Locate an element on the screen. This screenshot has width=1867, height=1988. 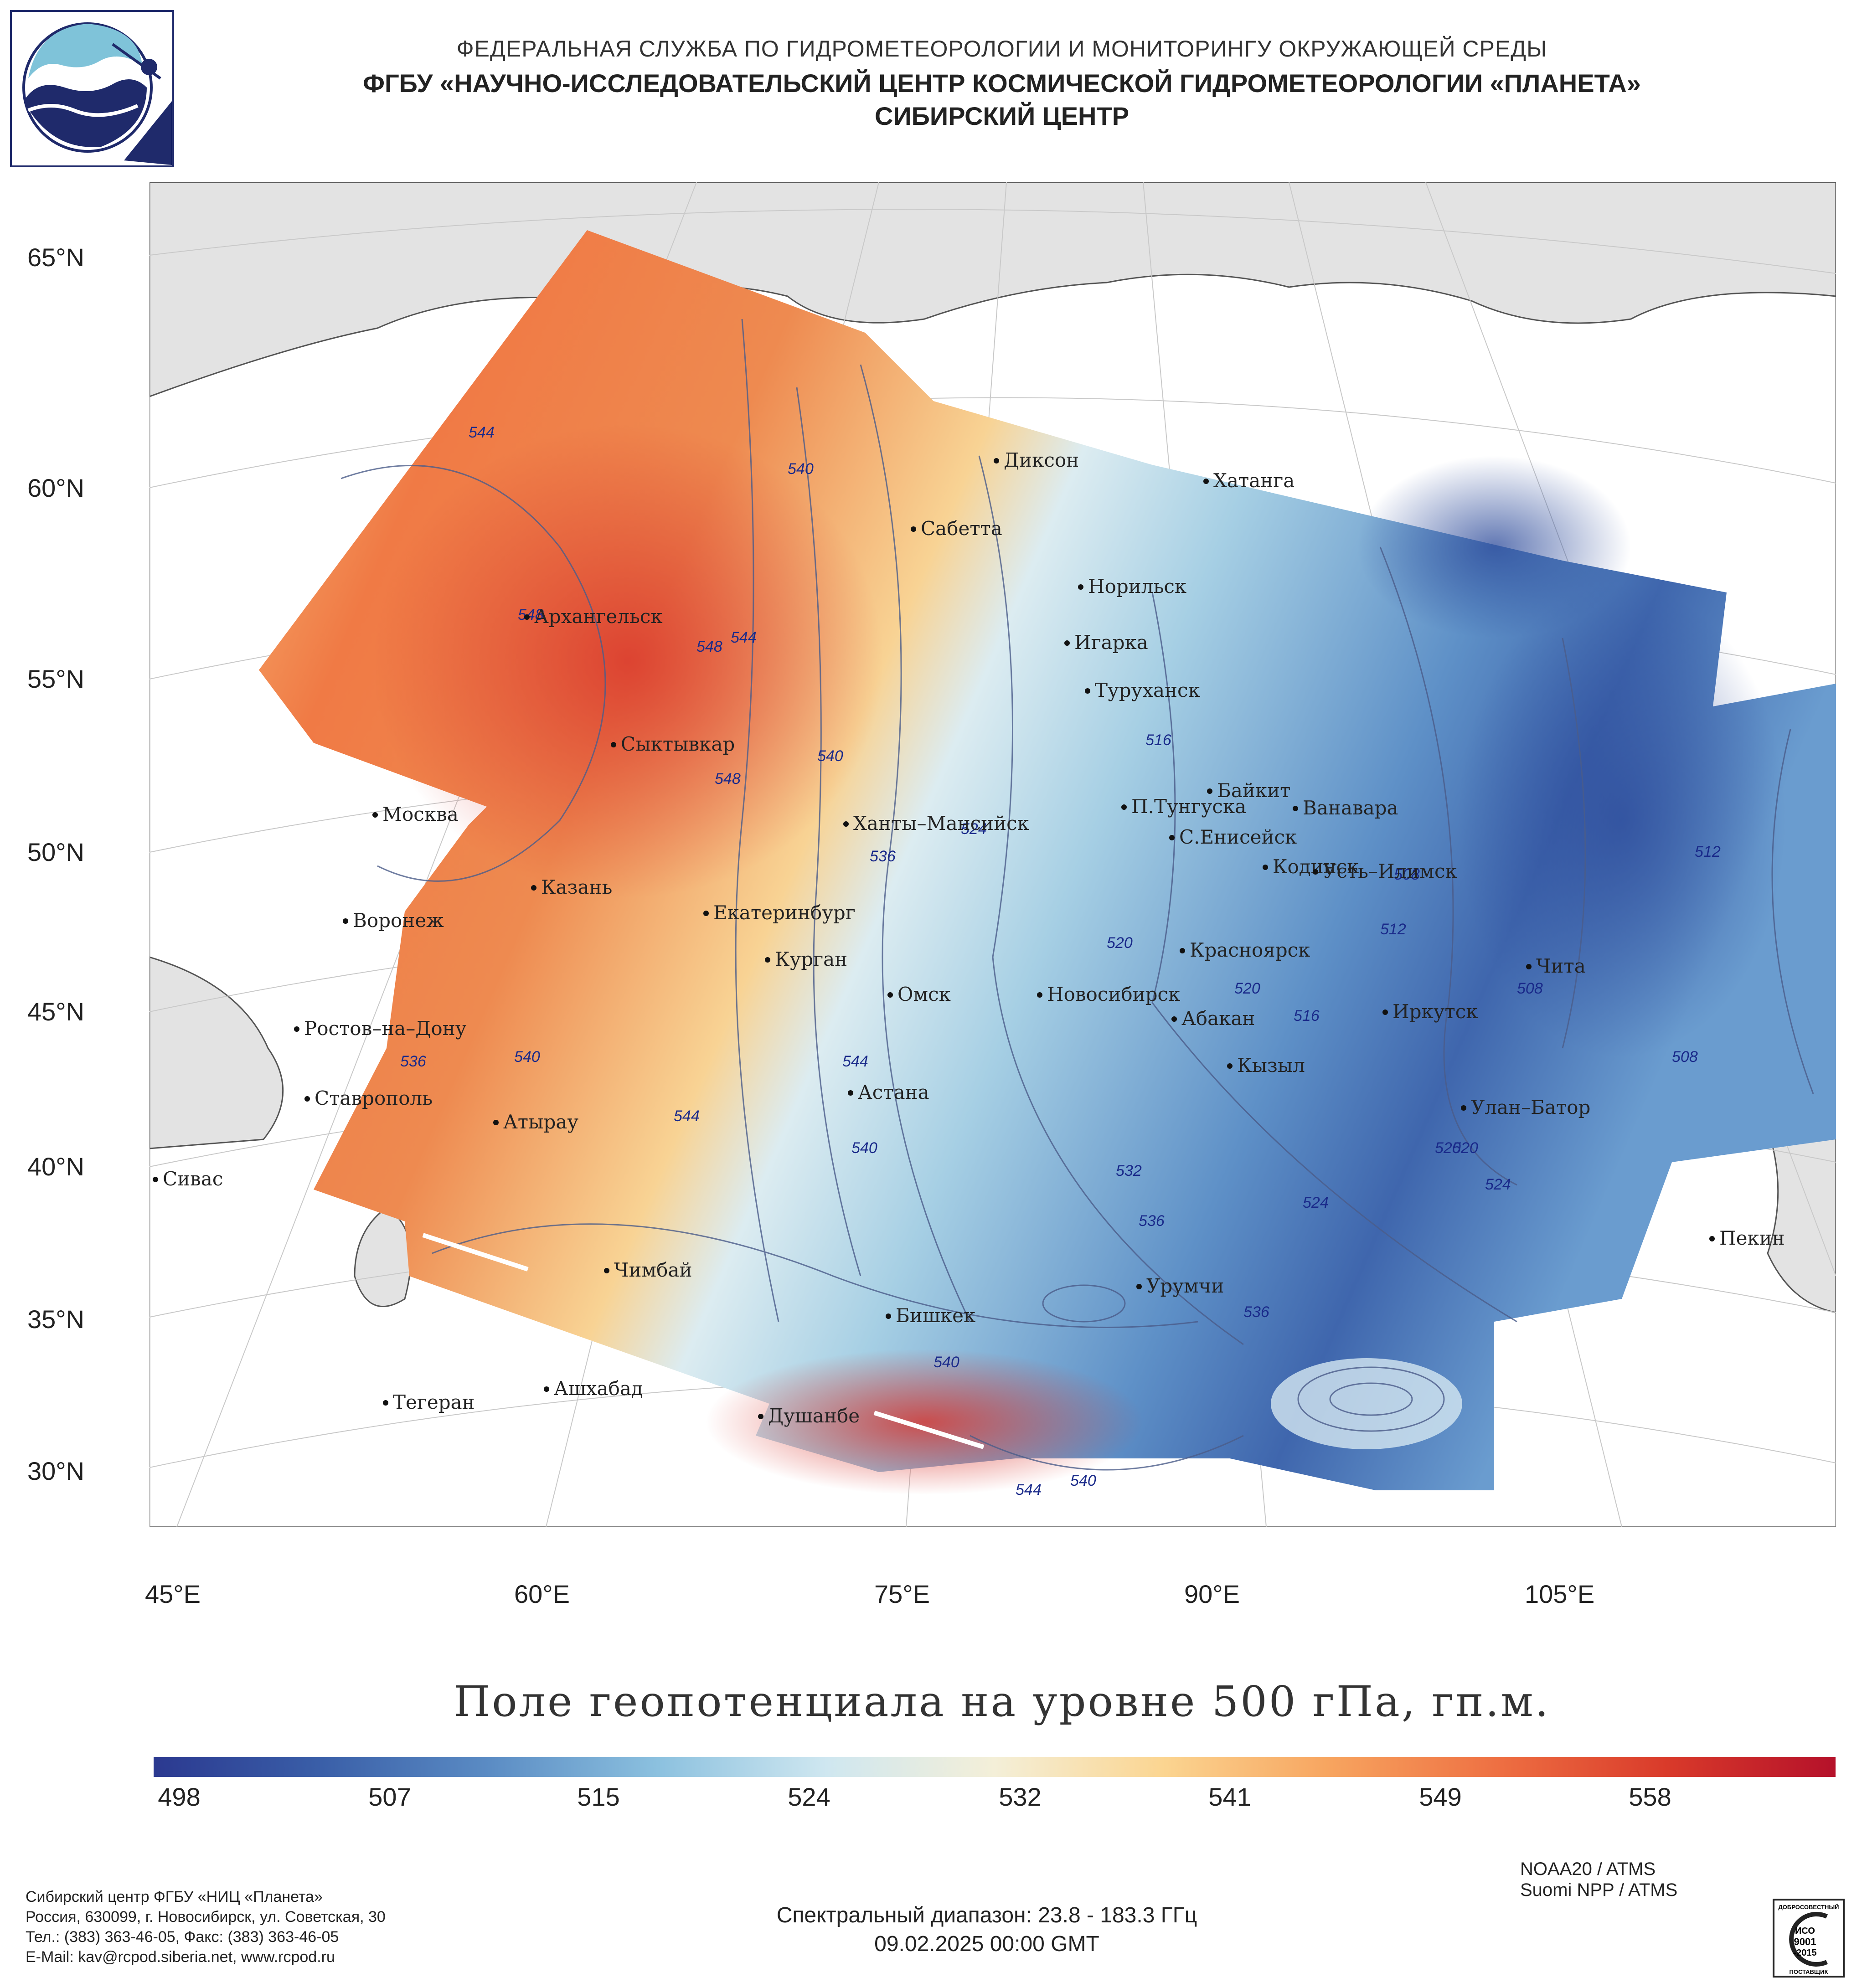
header-center: СИБИРСКИЙ ЦЕНТР is located at coordinates (1001, 116).